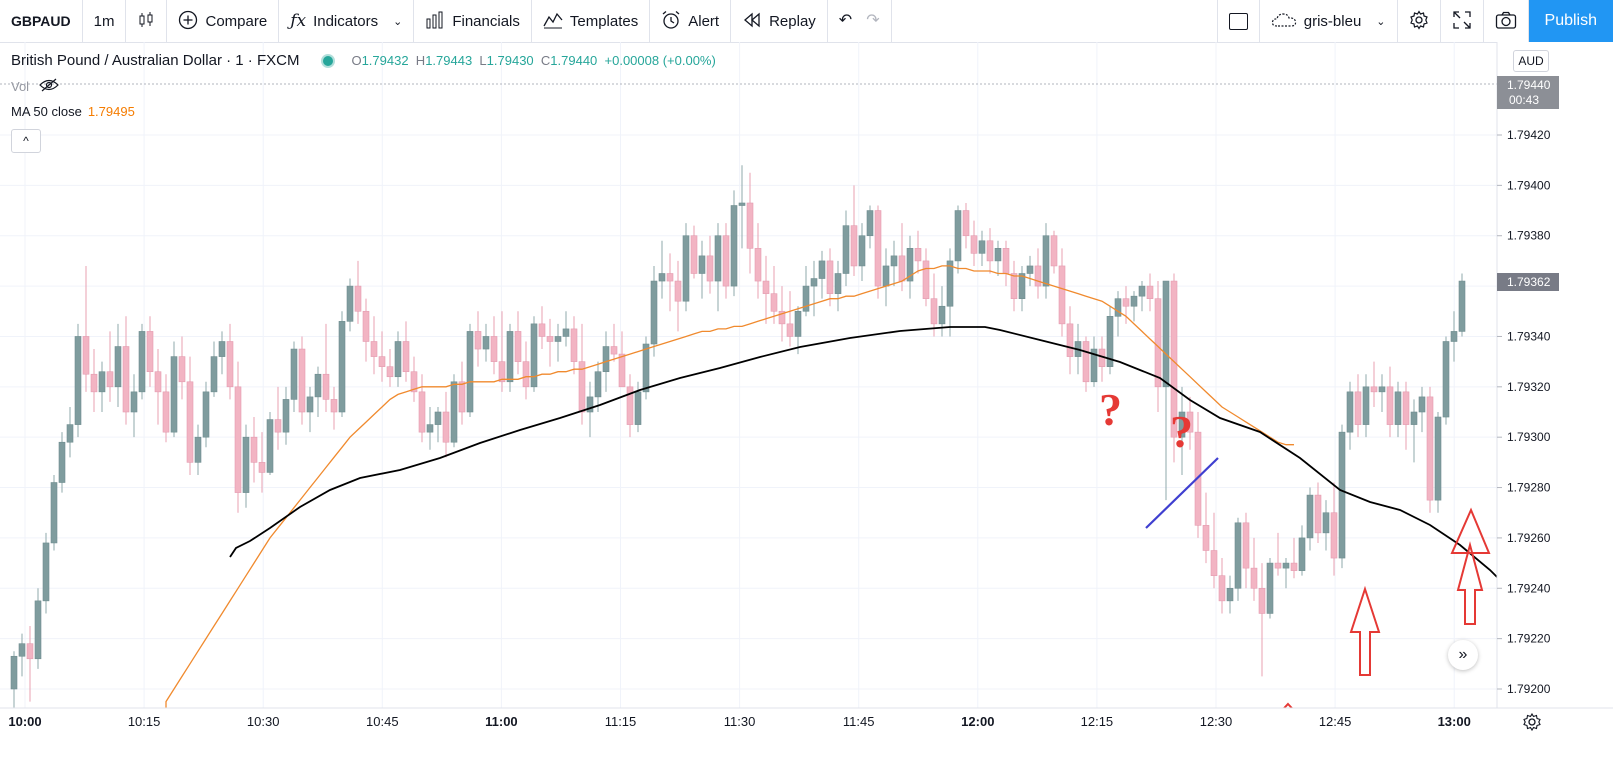  What do you see at coordinates (147, 21) in the screenshot?
I see `chart-type-button` at bounding box center [147, 21].